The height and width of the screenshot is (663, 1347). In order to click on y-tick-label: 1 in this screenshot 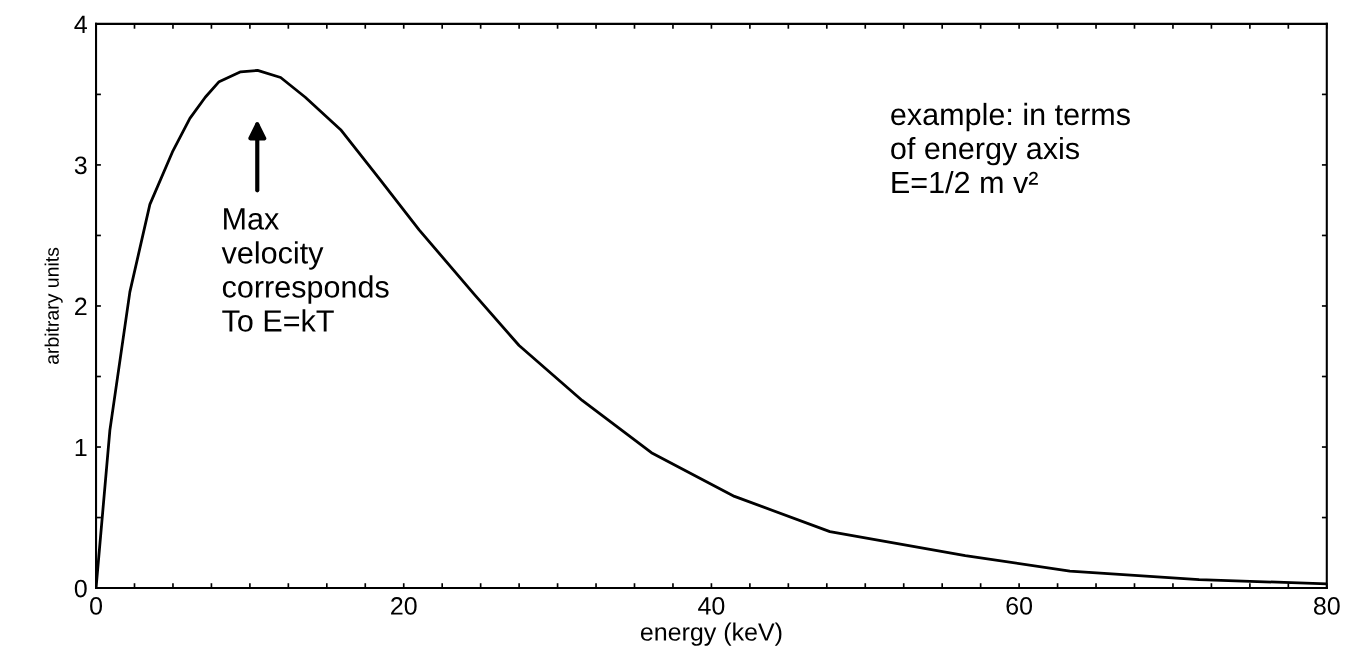, I will do `click(81, 447)`.